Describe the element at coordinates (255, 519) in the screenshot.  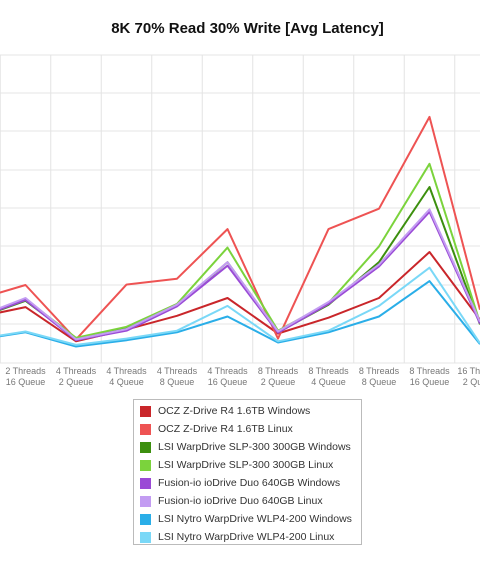
I see `legend-label: LSI Nytro WarpDrive WLP4-200 Windows` at that location.